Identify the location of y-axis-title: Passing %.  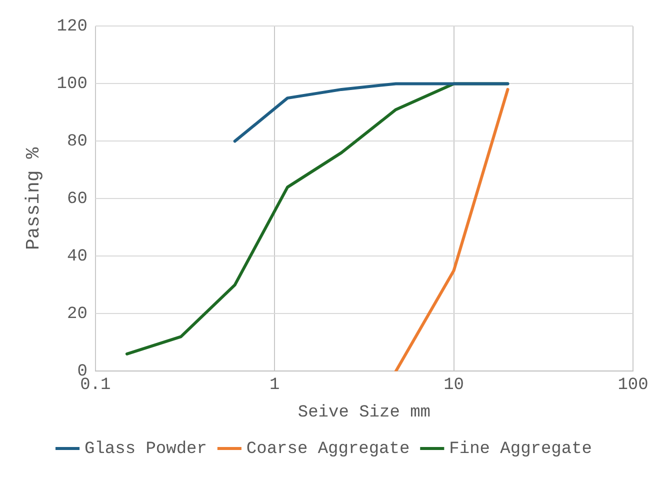
(33, 198).